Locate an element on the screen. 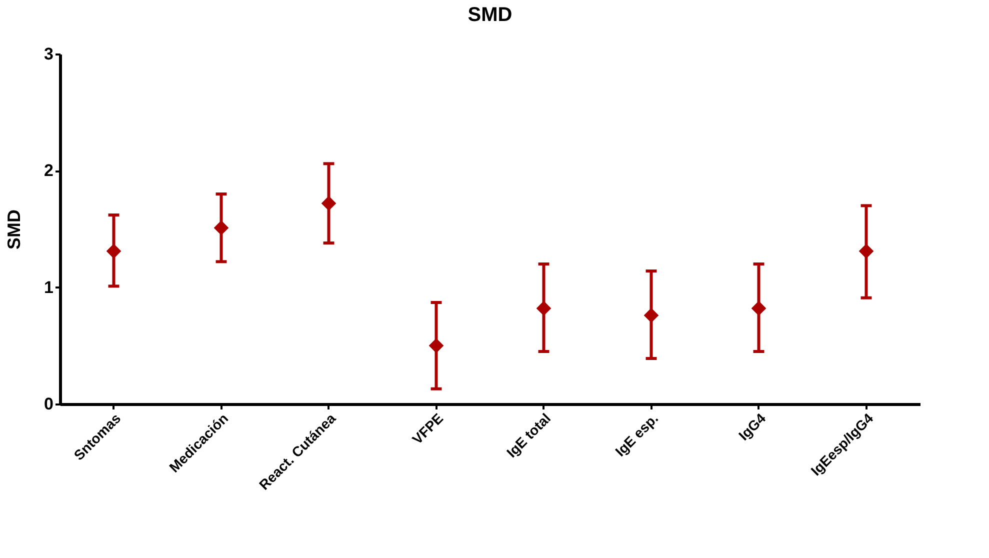  y-axis-title: SMD is located at coordinates (14, 230).